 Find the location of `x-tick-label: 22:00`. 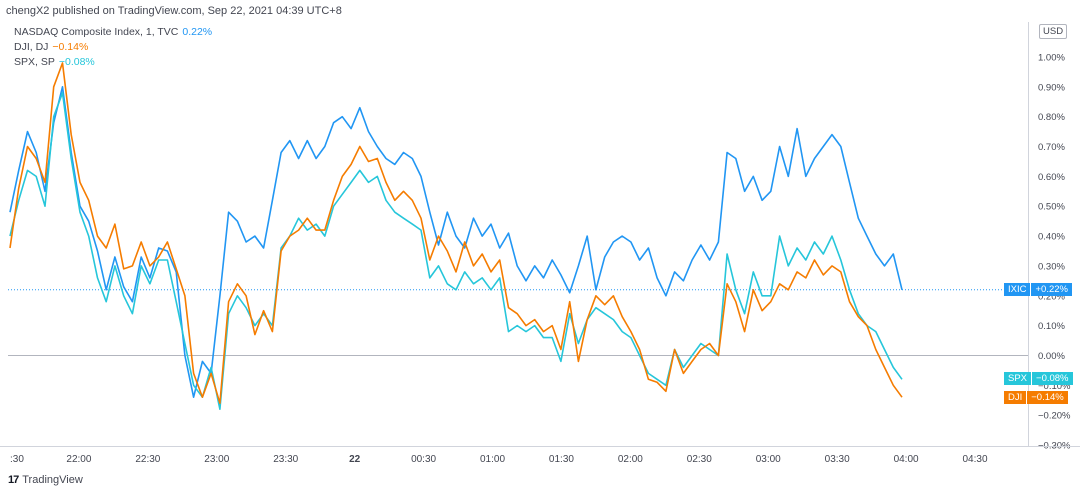

x-tick-label: 22:00 is located at coordinates (78, 459).